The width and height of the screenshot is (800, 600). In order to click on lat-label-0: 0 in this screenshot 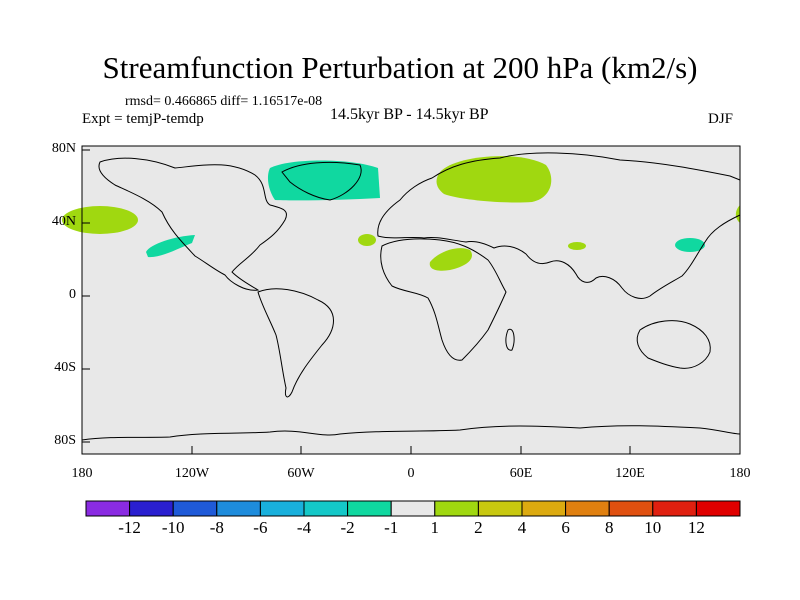, I will do `click(72, 294)`.